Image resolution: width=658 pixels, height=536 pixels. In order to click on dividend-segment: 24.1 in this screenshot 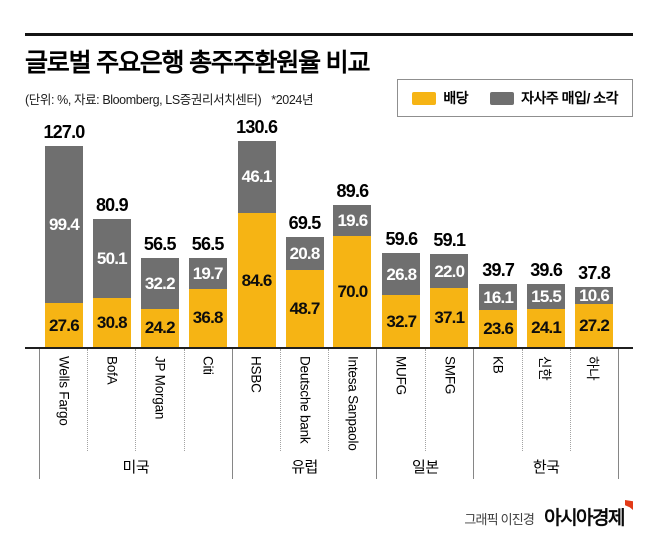, I will do `click(546, 327)`.